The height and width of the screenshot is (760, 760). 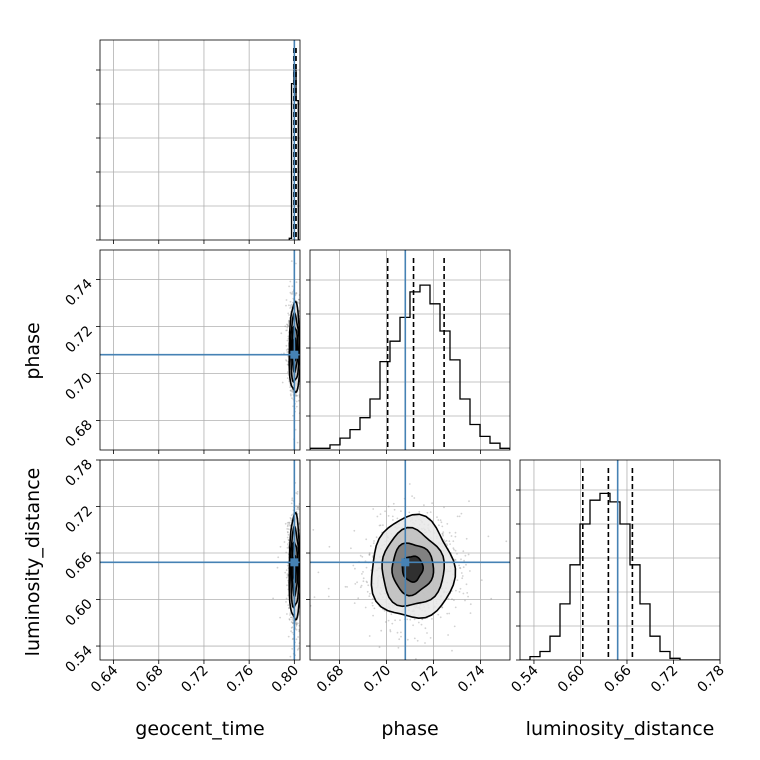 I want to click on tick-label-x-luminosity_distance: 0.78, so click(x=710, y=679).